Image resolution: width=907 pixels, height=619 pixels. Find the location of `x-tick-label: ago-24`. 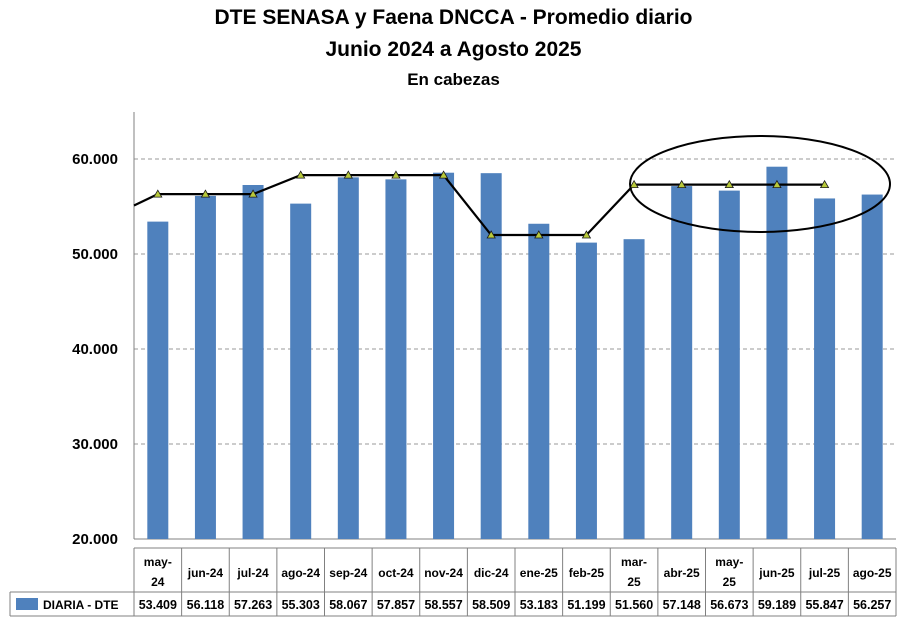

x-tick-label: ago-24 is located at coordinates (300, 573).